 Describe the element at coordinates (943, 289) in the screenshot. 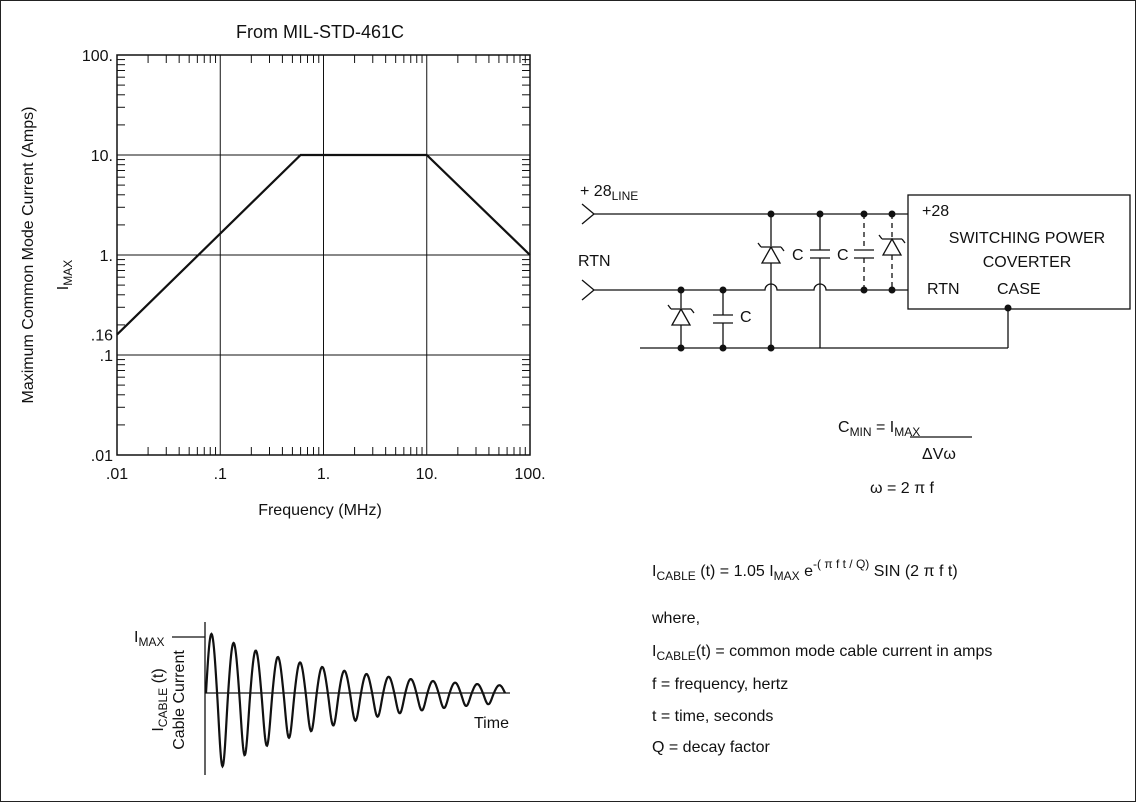

I see `converter-rtn: RTN` at that location.